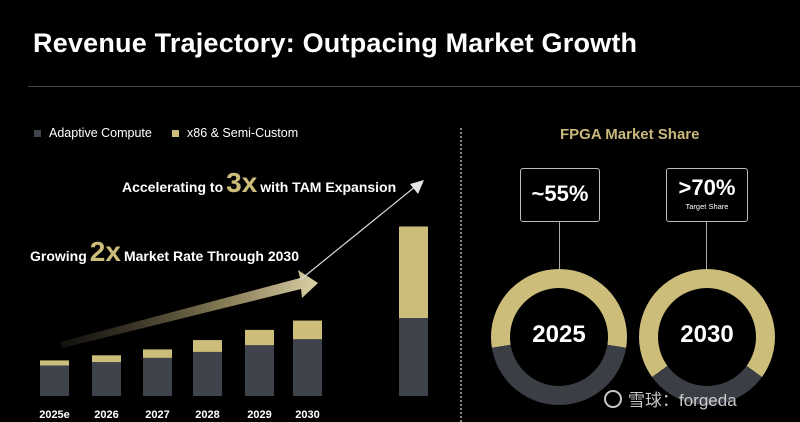 Image resolution: width=800 pixels, height=422 pixels. I want to click on legend-adaptive: Adaptive Compute, so click(93, 133).